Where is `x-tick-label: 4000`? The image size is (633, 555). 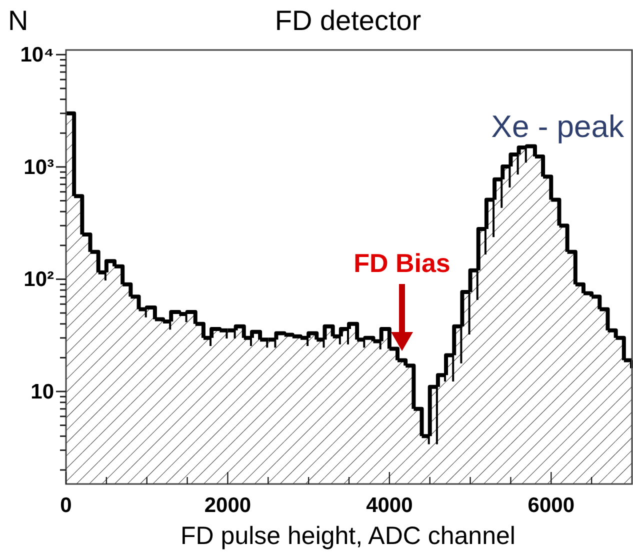 x-tick-label: 4000 is located at coordinates (389, 505).